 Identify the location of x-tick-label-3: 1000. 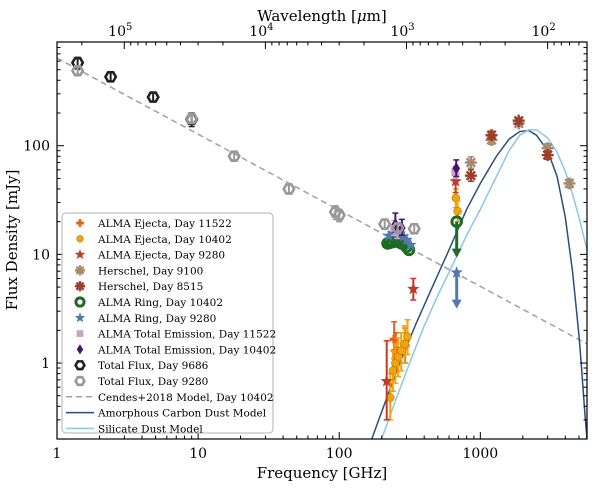
(481, 454).